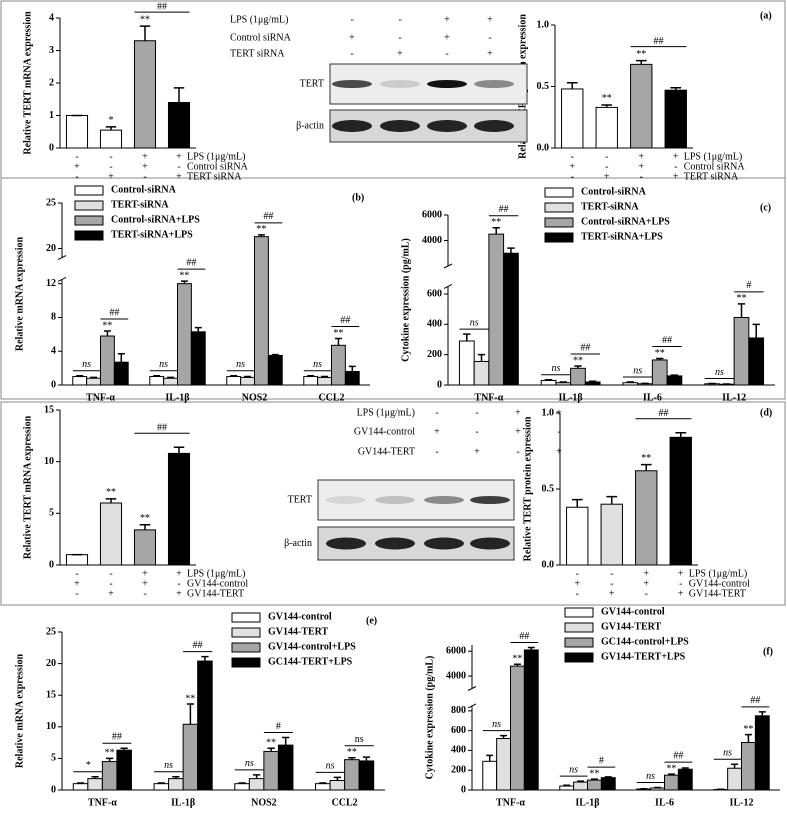 The height and width of the screenshot is (831, 787). I want to click on y-tick-label: 10, so click(51, 726).